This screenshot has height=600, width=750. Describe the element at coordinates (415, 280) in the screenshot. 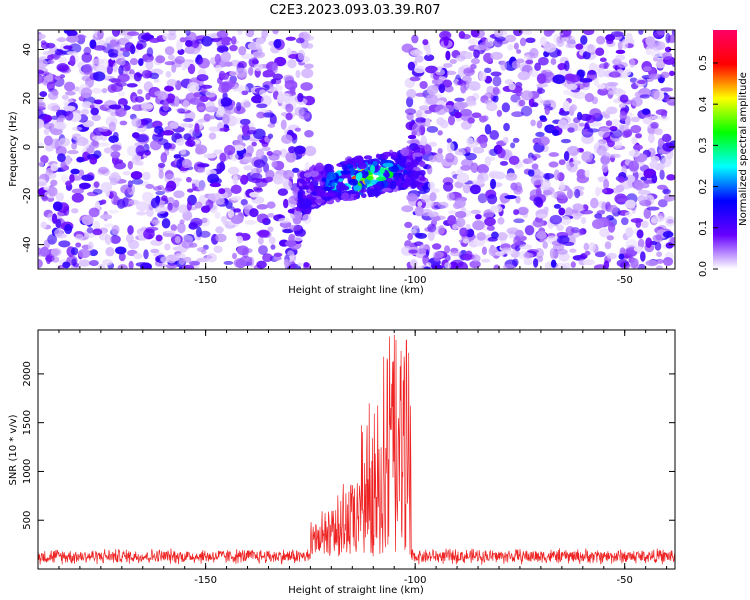

I see `x-tick-label: -100` at that location.